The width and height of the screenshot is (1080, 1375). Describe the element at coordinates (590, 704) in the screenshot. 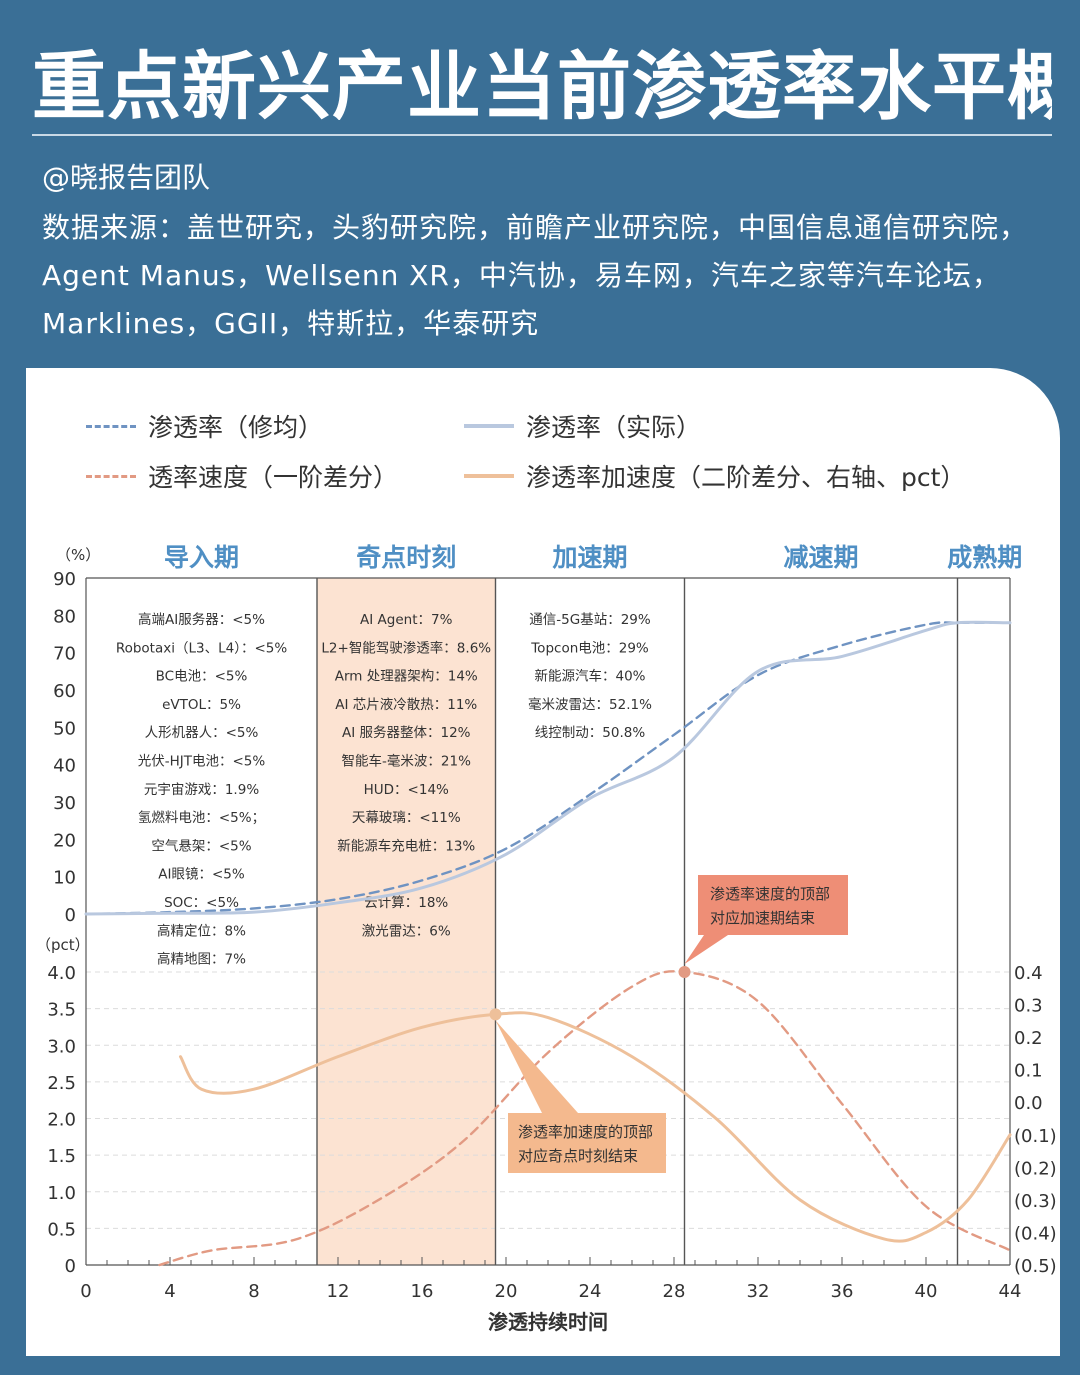

I see `annotation-item: 毫米波雷达：52.1%` at that location.